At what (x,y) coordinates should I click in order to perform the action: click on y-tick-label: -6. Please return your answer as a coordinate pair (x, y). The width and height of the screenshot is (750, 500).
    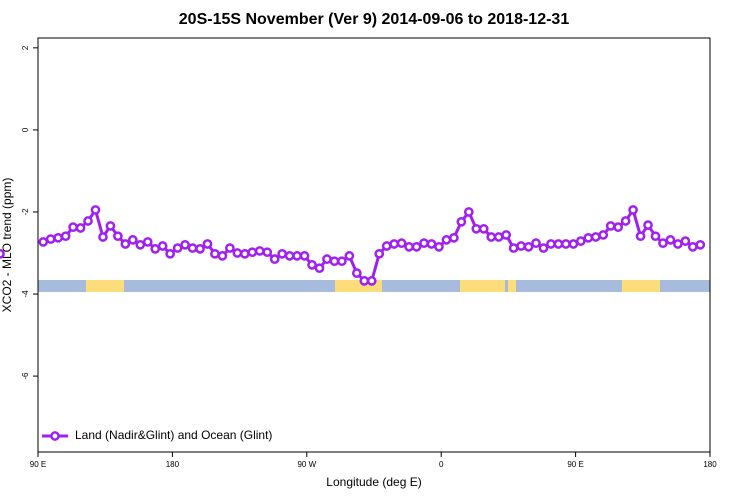
    Looking at the image, I should click on (25, 376).